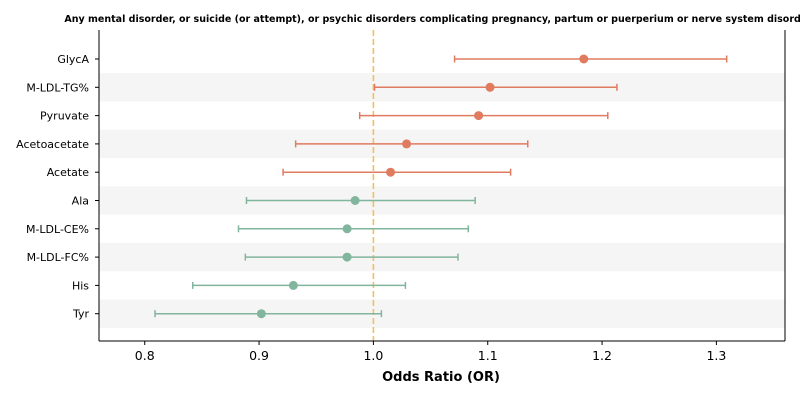  Describe the element at coordinates (488, 355) in the screenshot. I see `x-tick-label: 1.1` at that location.